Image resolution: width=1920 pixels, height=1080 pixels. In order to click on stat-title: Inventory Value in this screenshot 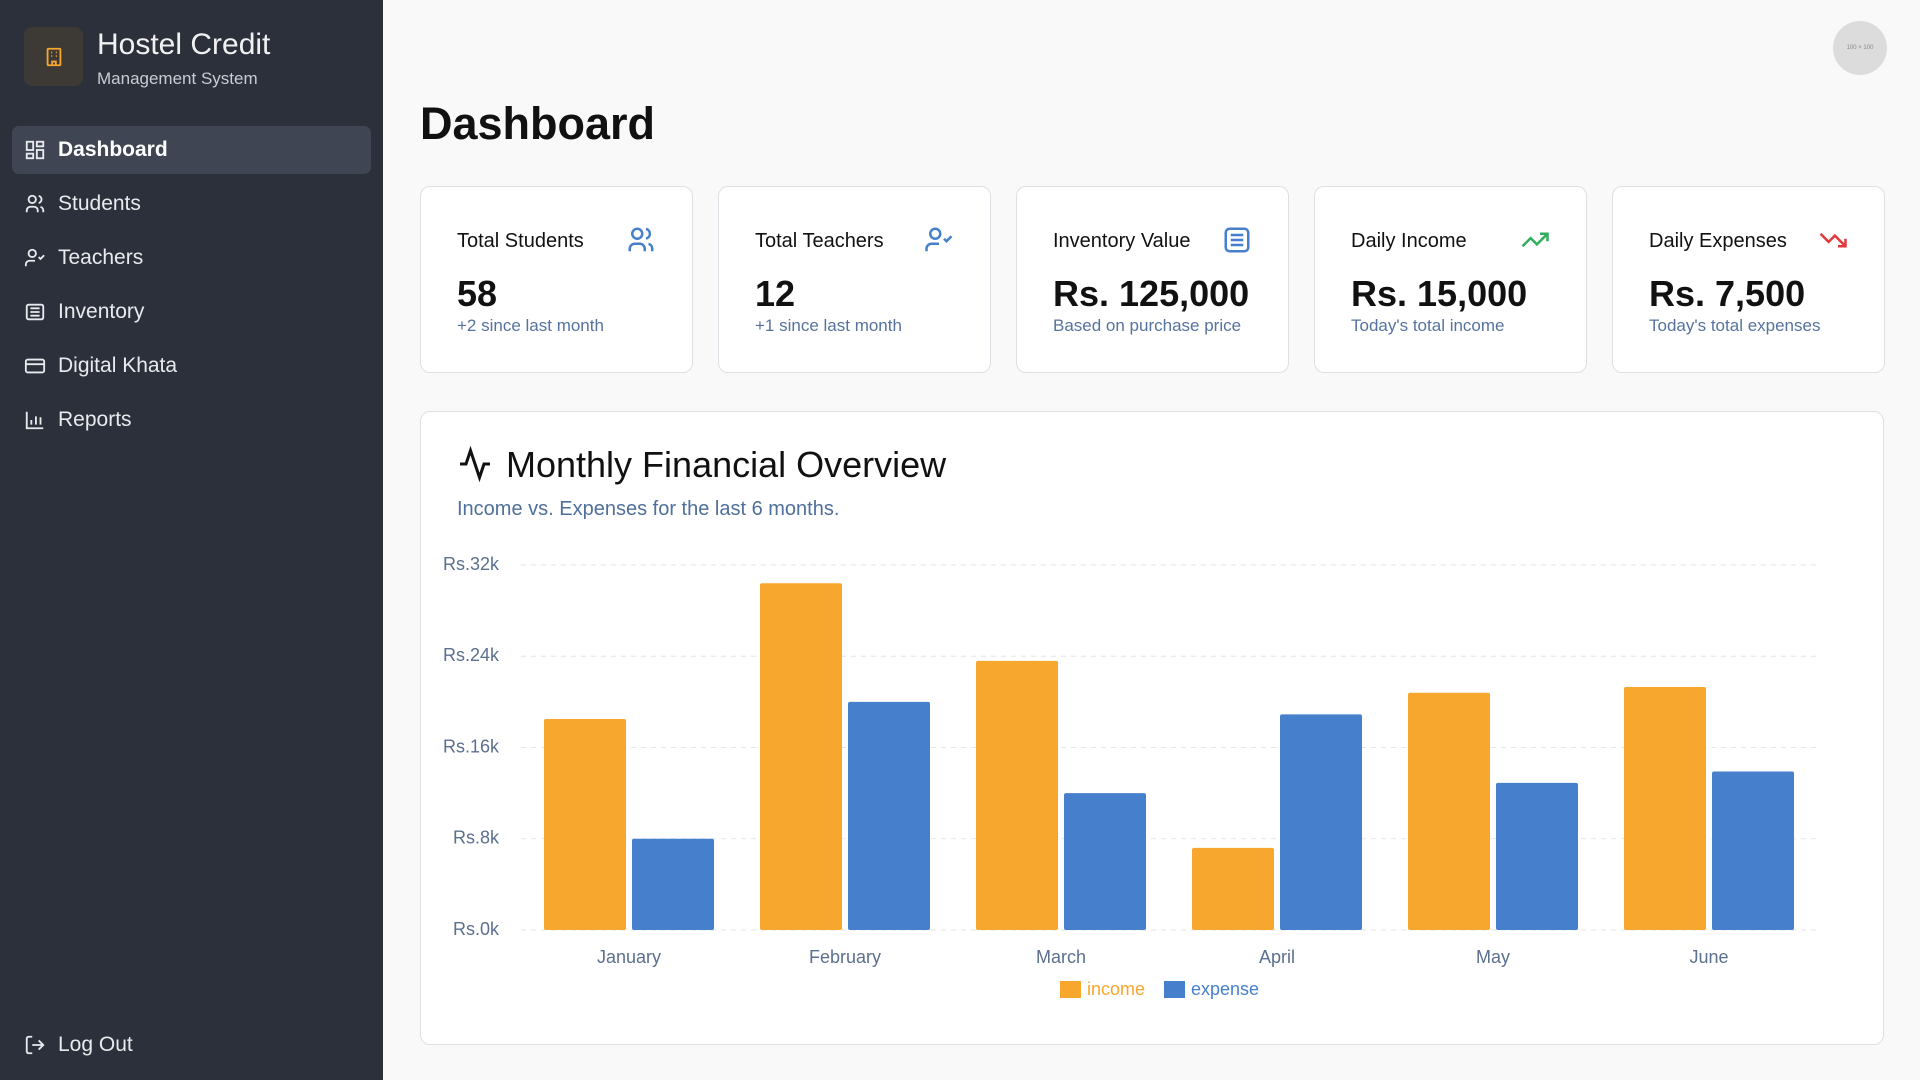, I will do `click(1122, 241)`.